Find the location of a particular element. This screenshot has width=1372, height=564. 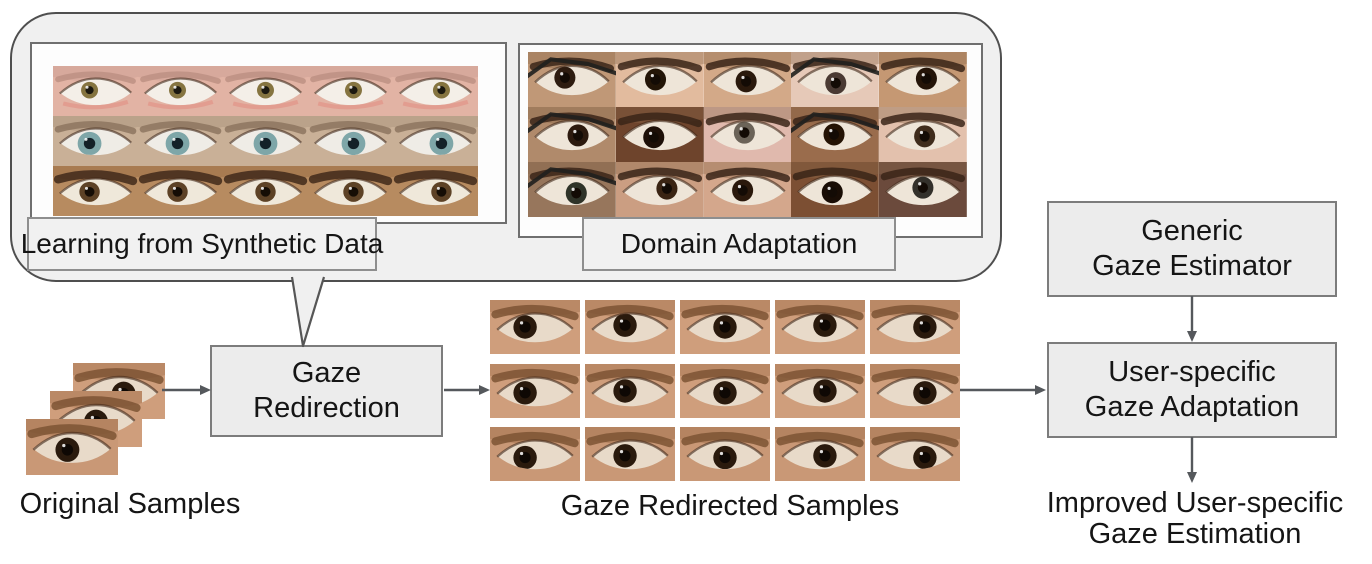

synthetic-panel-label-box: Learning from Synthetic Data is located at coordinates (202, 244).